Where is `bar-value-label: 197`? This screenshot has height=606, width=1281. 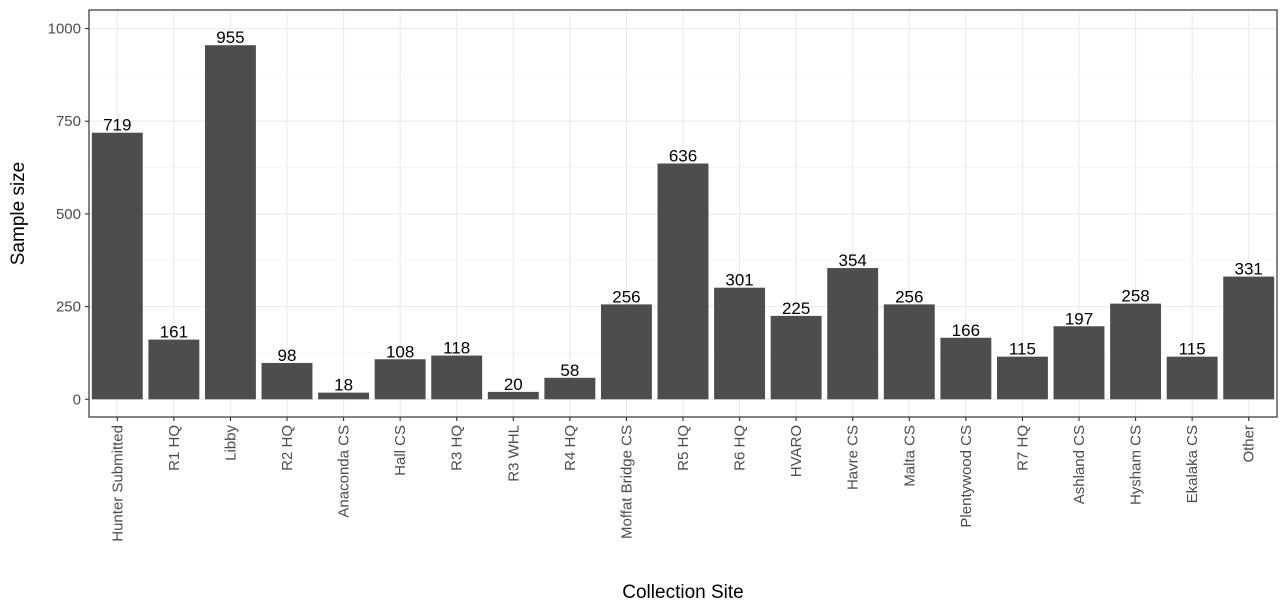
bar-value-label: 197 is located at coordinates (1079, 318).